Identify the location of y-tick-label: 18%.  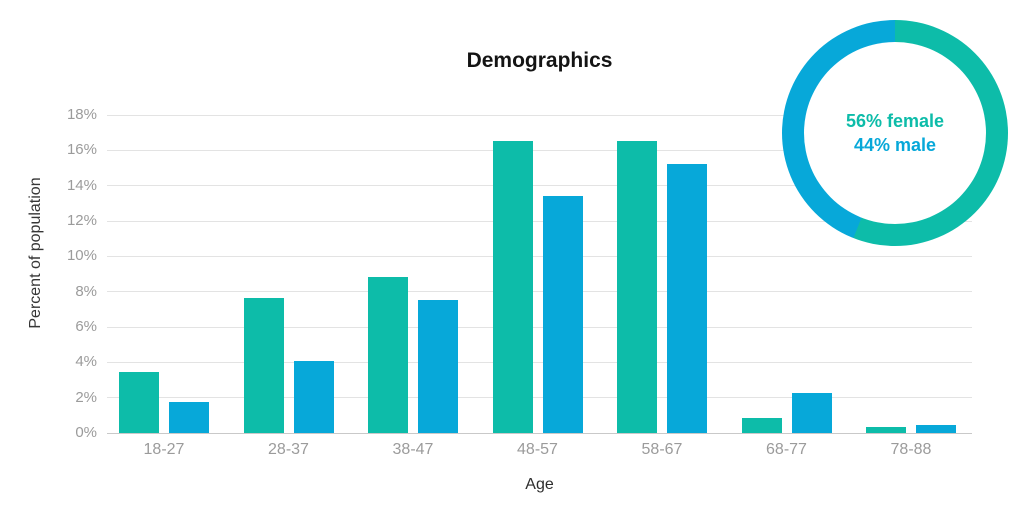
(81, 114).